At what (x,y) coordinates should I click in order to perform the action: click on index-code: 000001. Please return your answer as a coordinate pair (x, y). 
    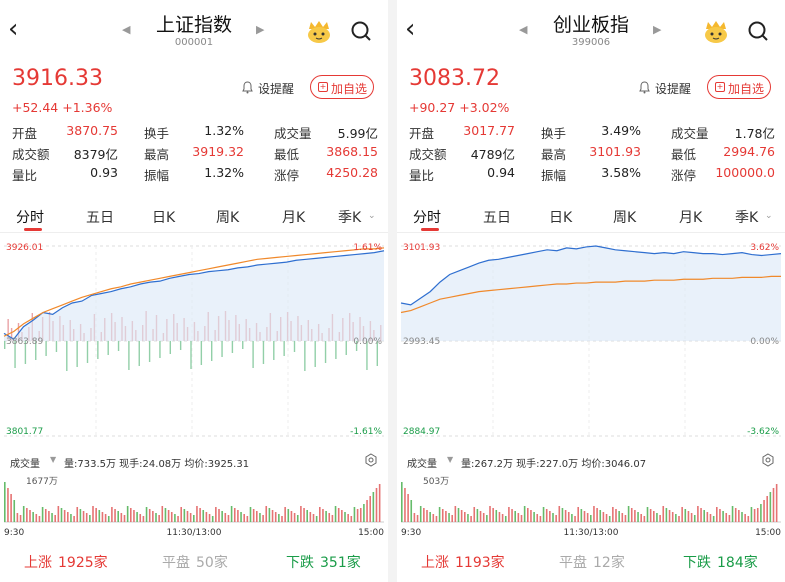
    Looking at the image, I should click on (194, 42).